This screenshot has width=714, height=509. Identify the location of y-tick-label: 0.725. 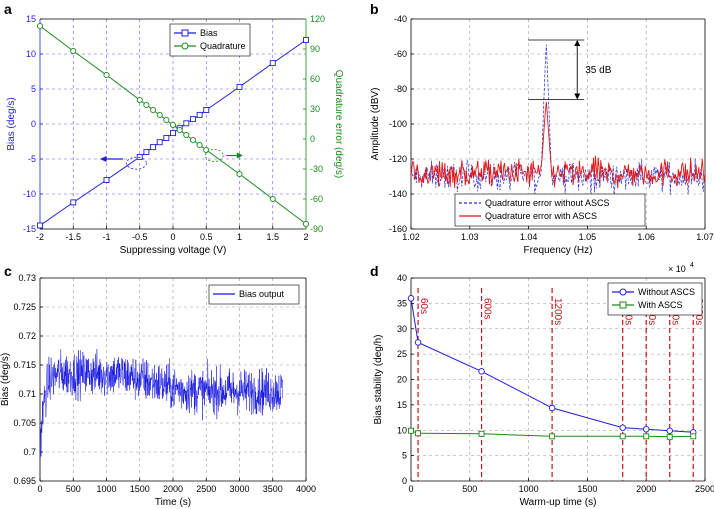
(24, 307).